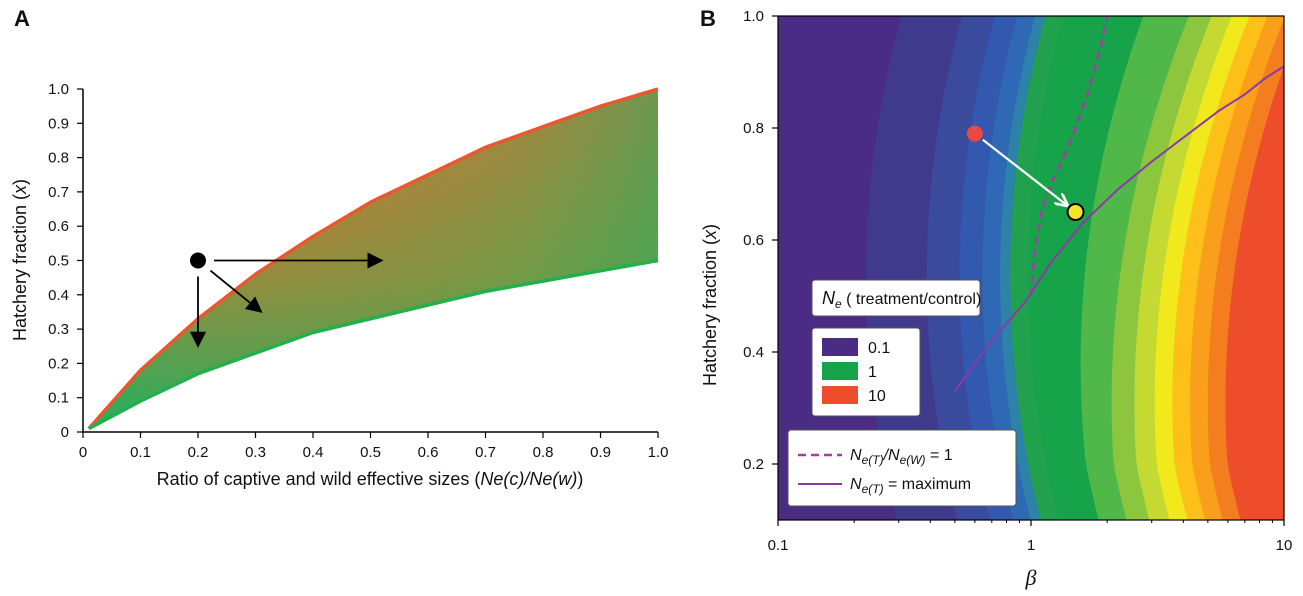  What do you see at coordinates (708, 18) in the screenshot?
I see `panel-b-letter: B` at bounding box center [708, 18].